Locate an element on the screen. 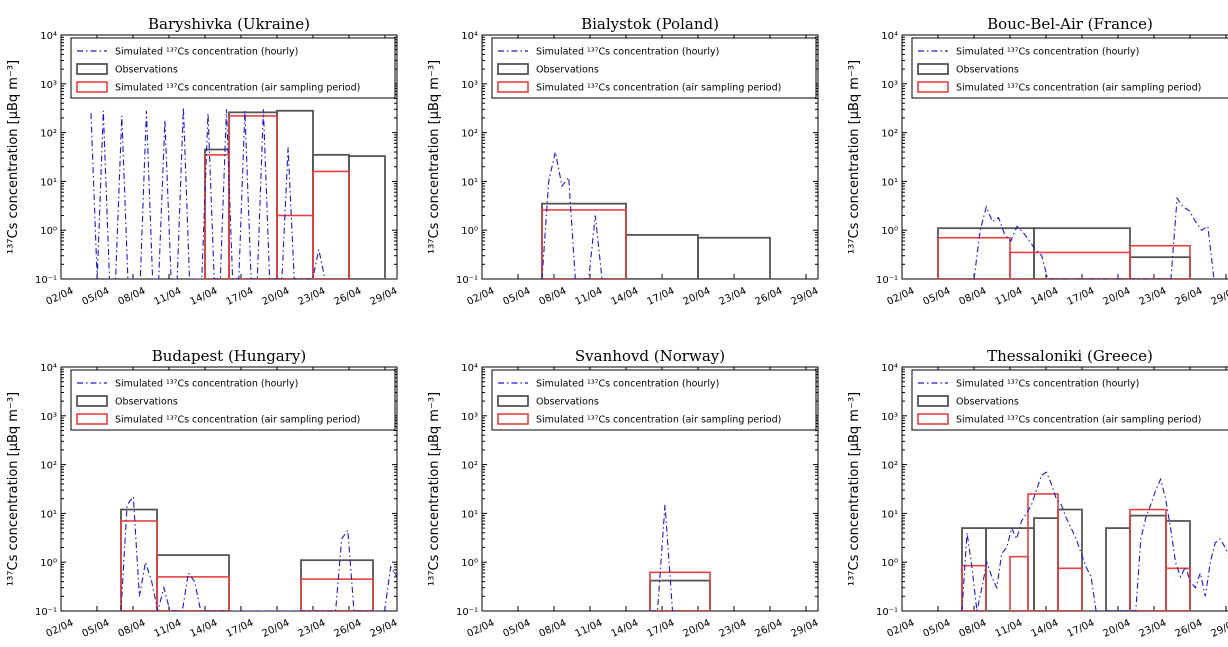 The height and width of the screenshot is (647, 1228). chart-title: Baryshivka (Ukraine) is located at coordinates (229, 24).